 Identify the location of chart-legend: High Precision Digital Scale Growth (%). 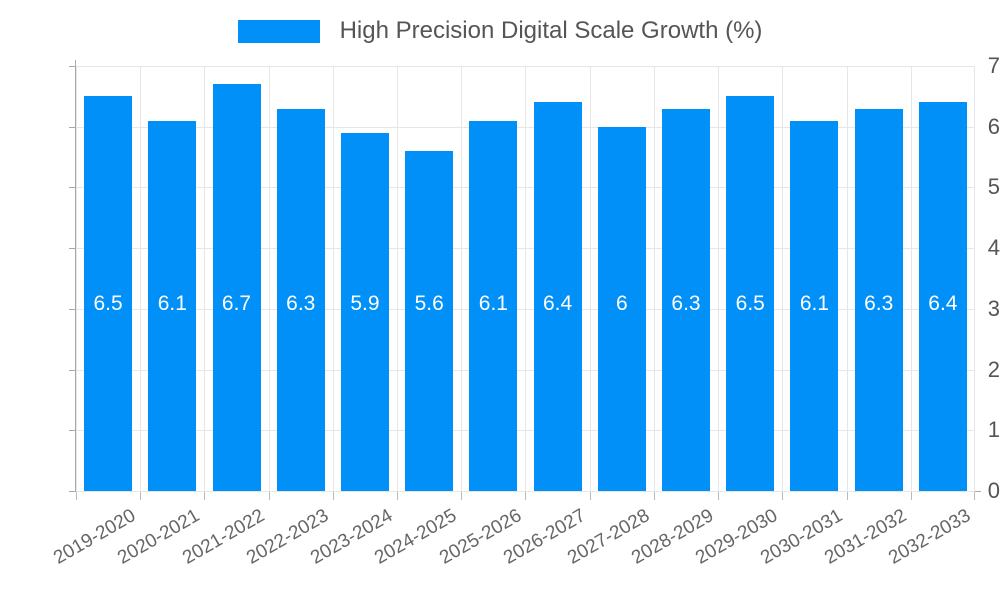
(500, 31).